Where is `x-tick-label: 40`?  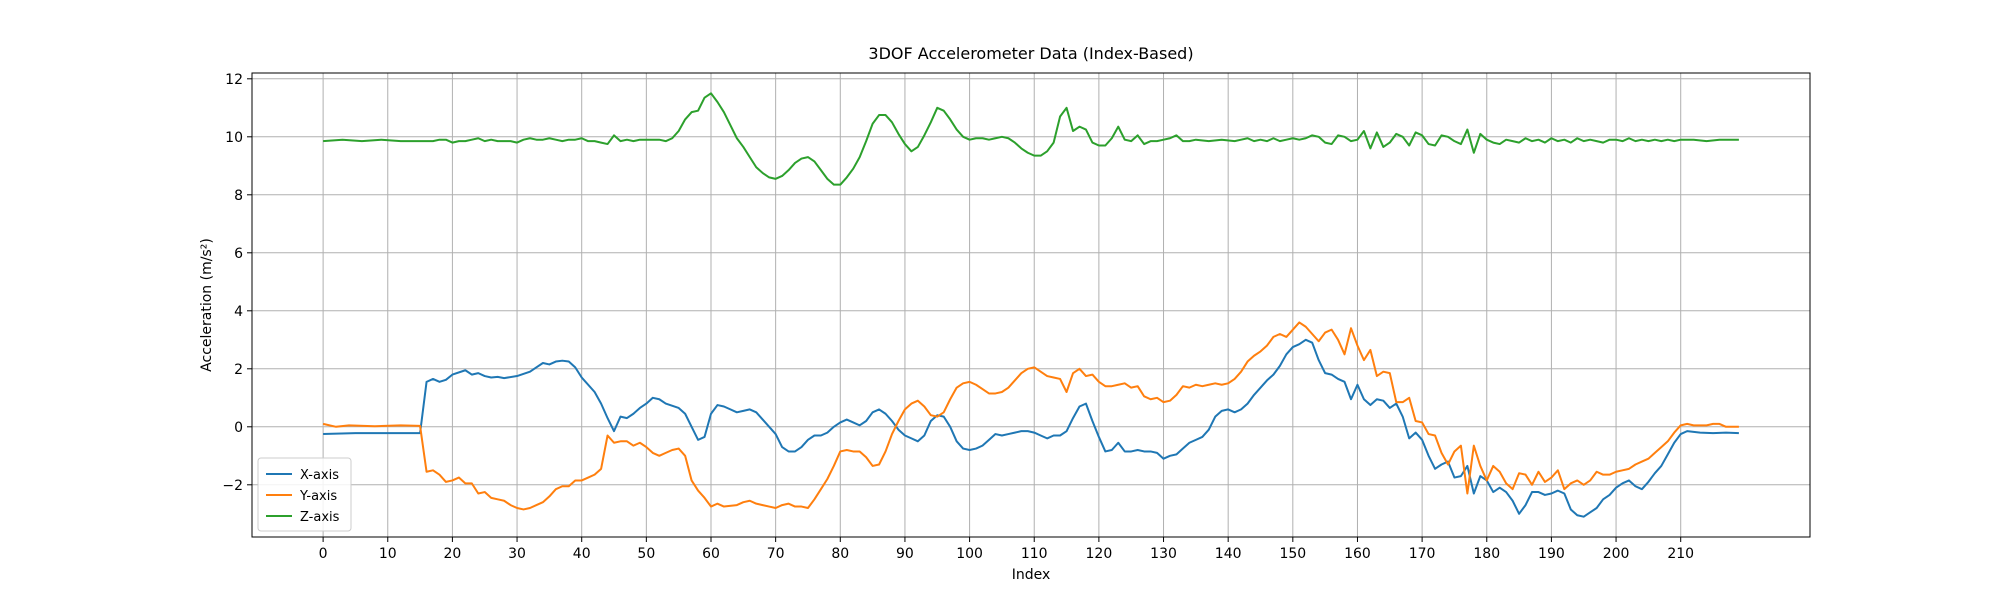 x-tick-label: 40 is located at coordinates (582, 554).